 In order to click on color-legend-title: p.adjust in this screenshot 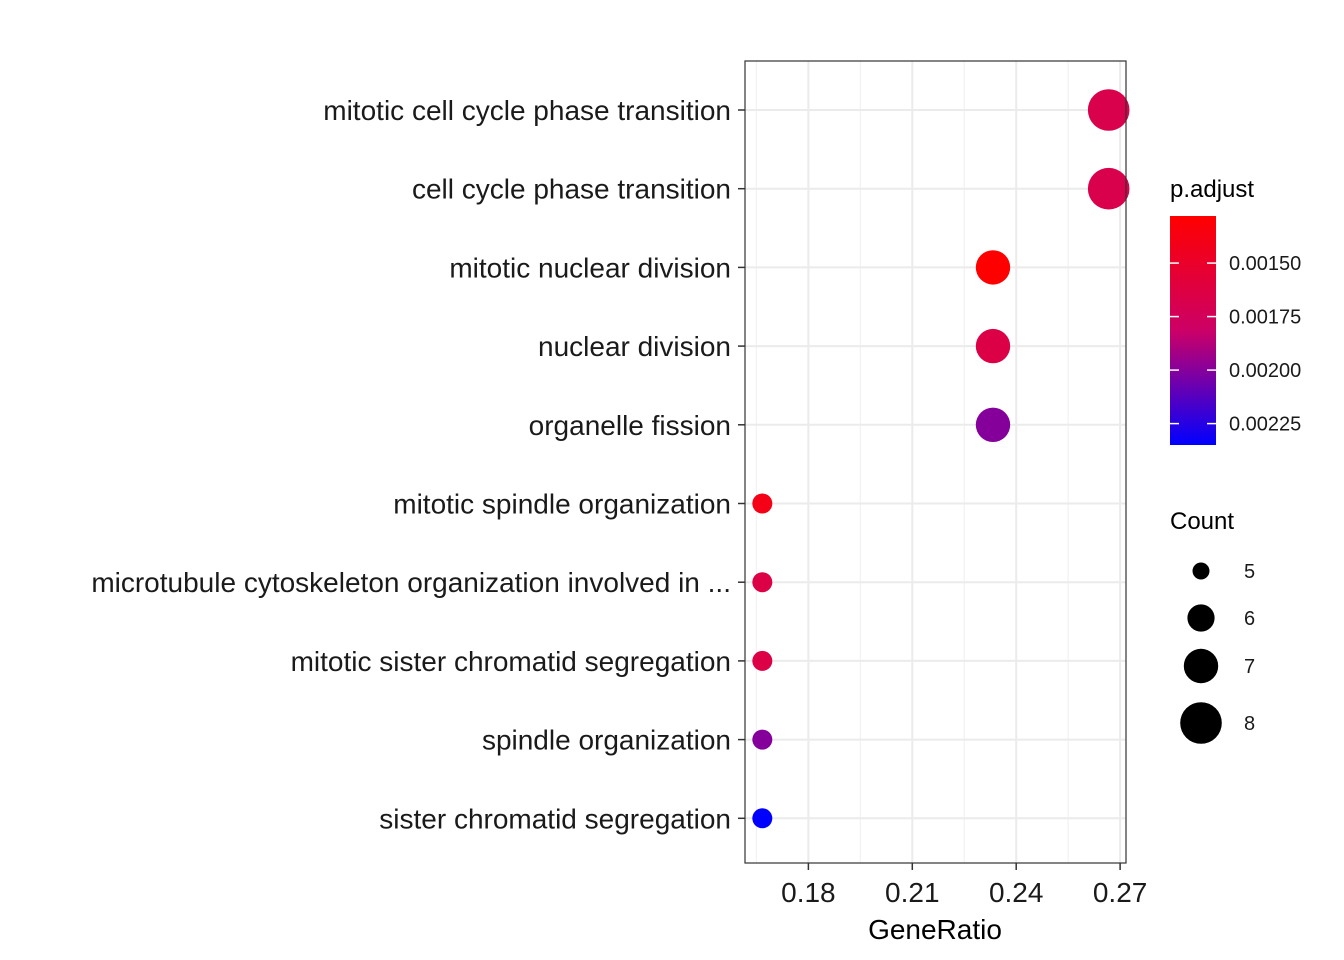, I will do `click(1212, 189)`.